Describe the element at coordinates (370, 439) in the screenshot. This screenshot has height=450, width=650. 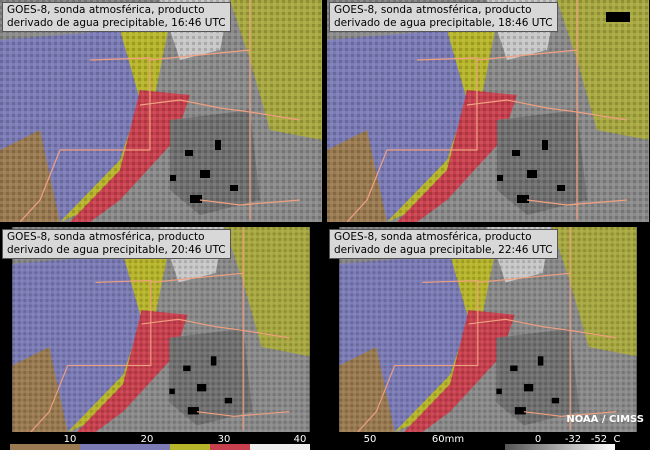
I see `colorbar-label: 50` at that location.